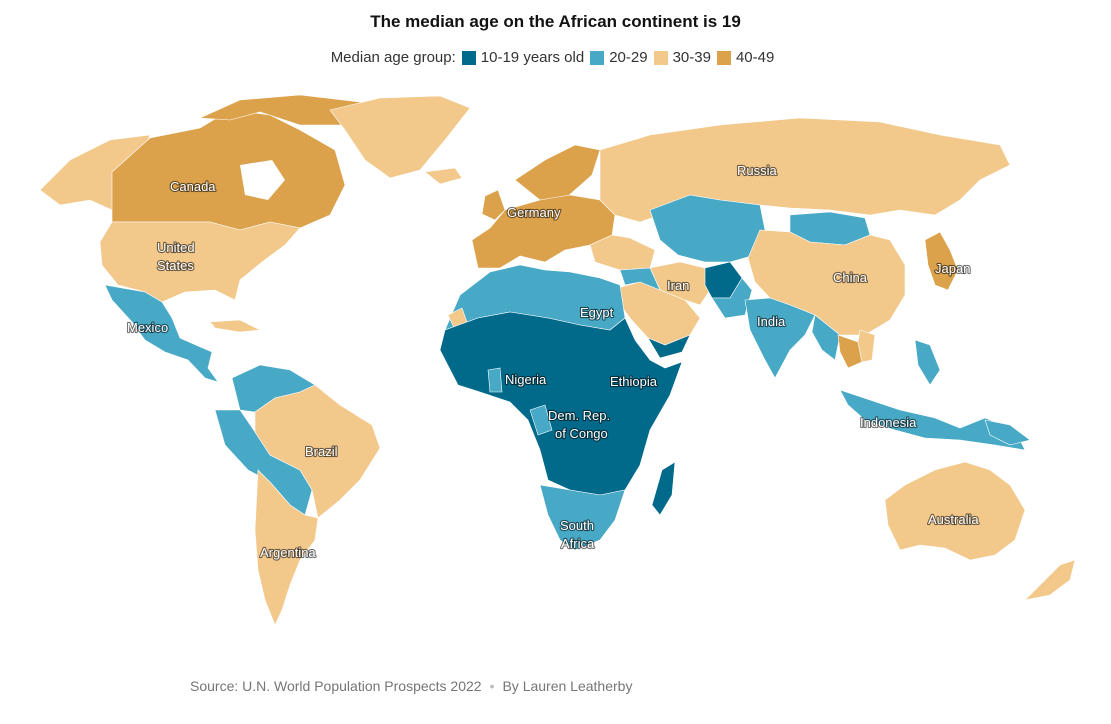 This screenshot has width=1111, height=724. I want to click on region-japan, so click(941, 261).